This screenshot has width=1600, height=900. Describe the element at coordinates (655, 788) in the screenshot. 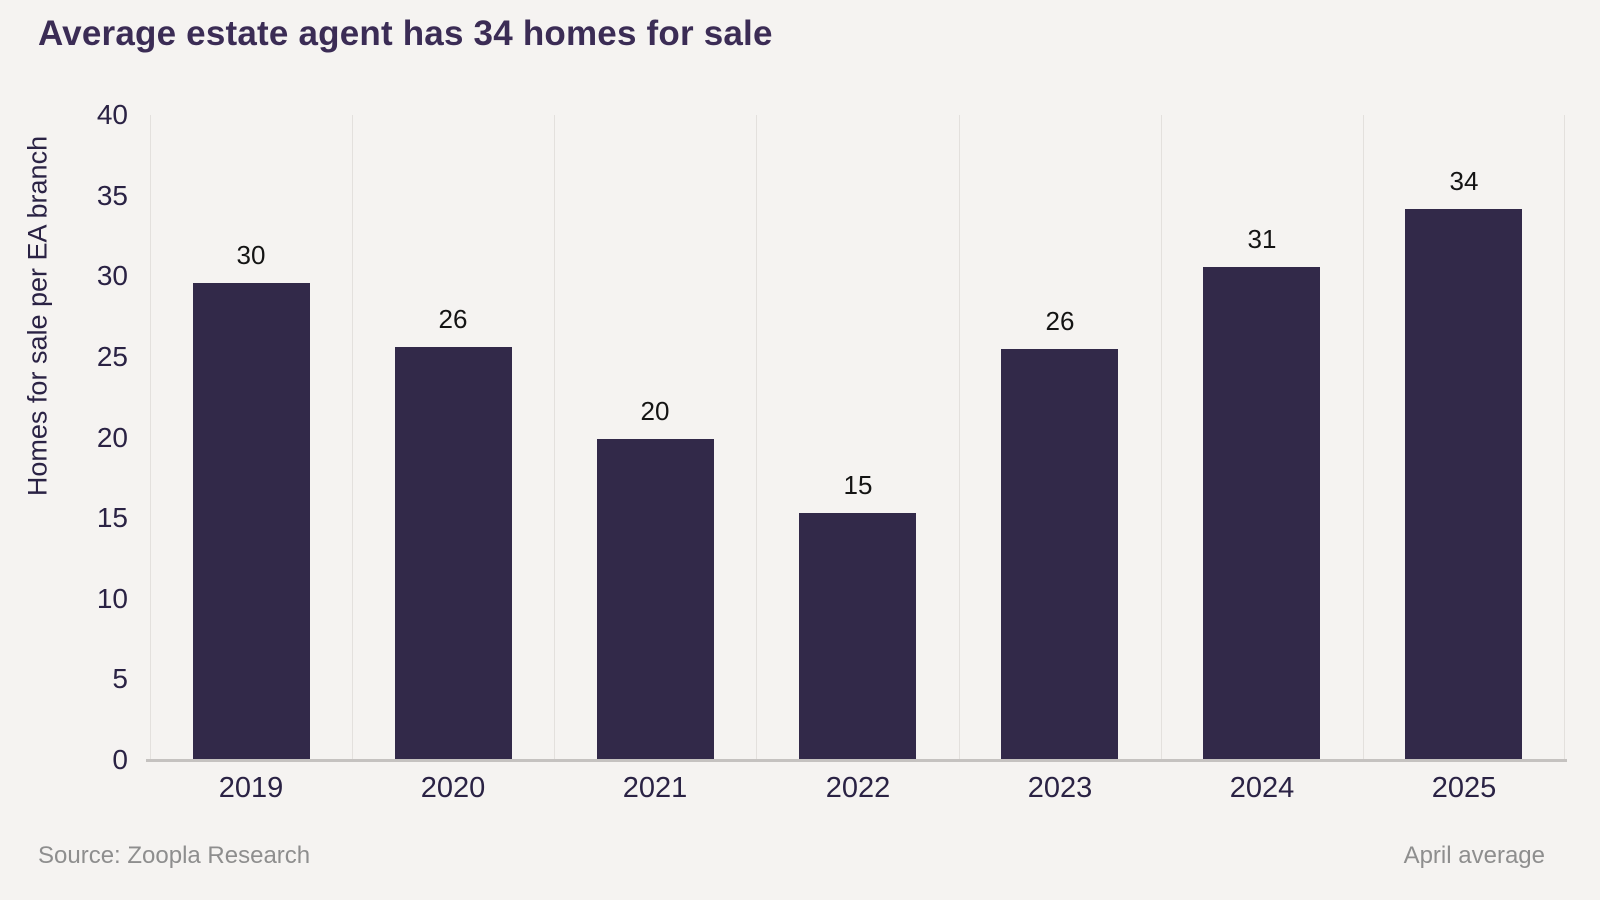

I see `x-tick-label: 2021` at that location.